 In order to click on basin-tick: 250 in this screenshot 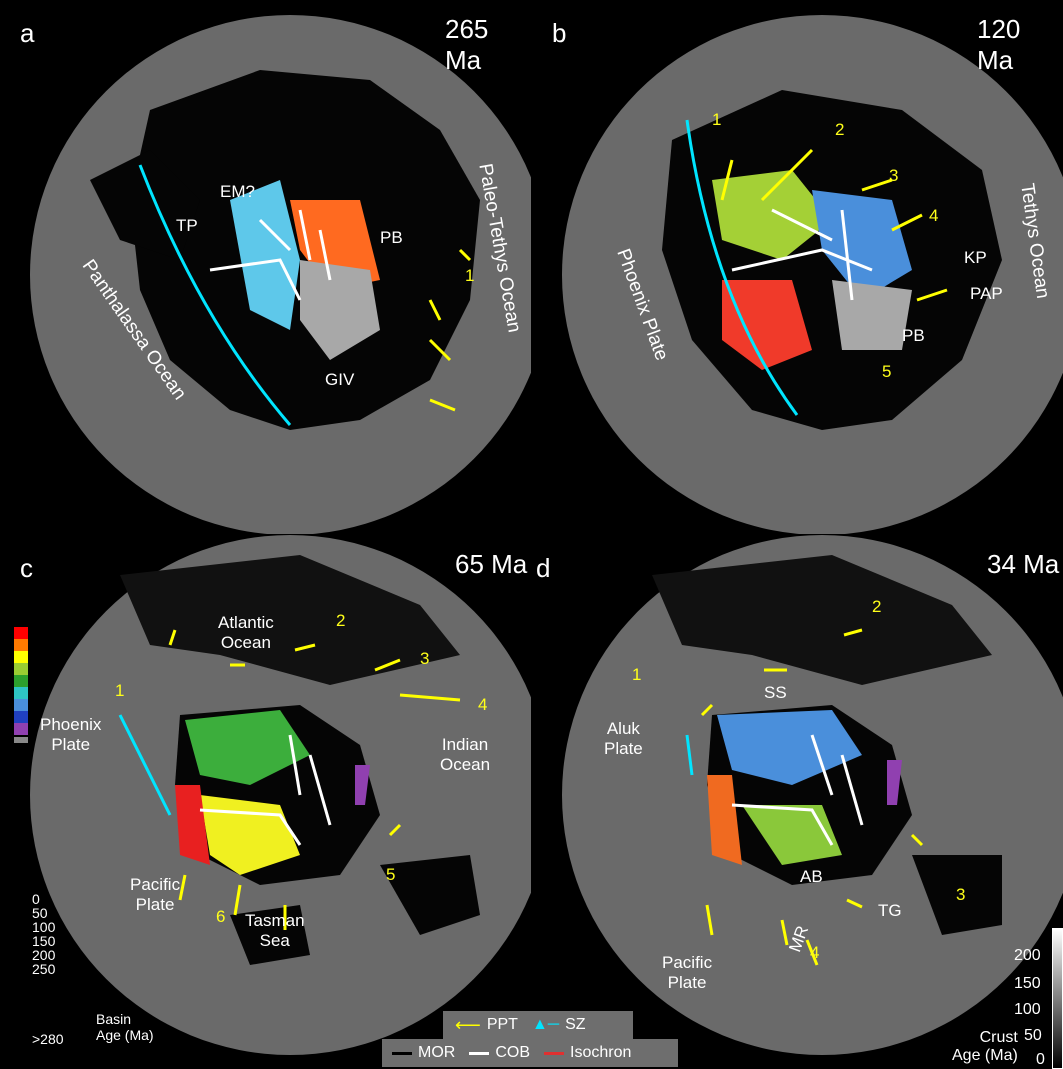, I will do `click(44, 969)`.